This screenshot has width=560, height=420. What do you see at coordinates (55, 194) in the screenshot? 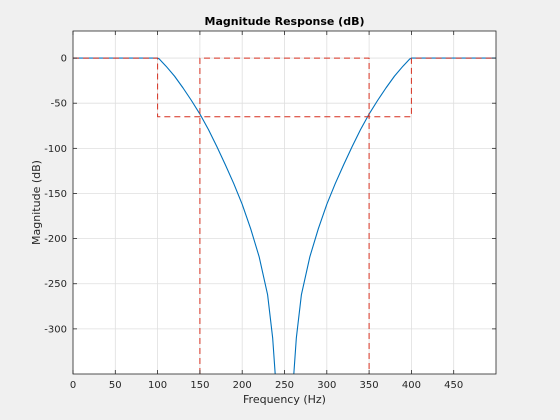
I see `y-tick-label: -150` at bounding box center [55, 194].